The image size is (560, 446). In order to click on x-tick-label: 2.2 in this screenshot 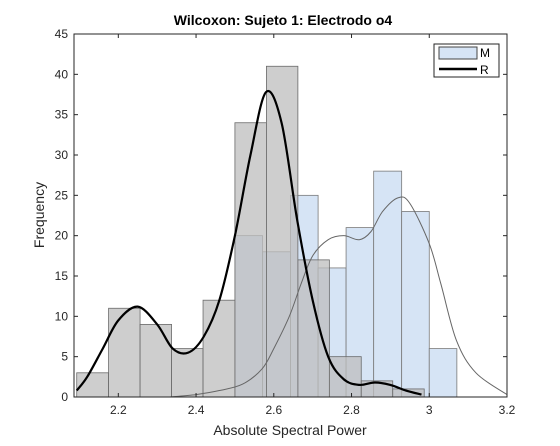, I will do `click(118, 410)`.